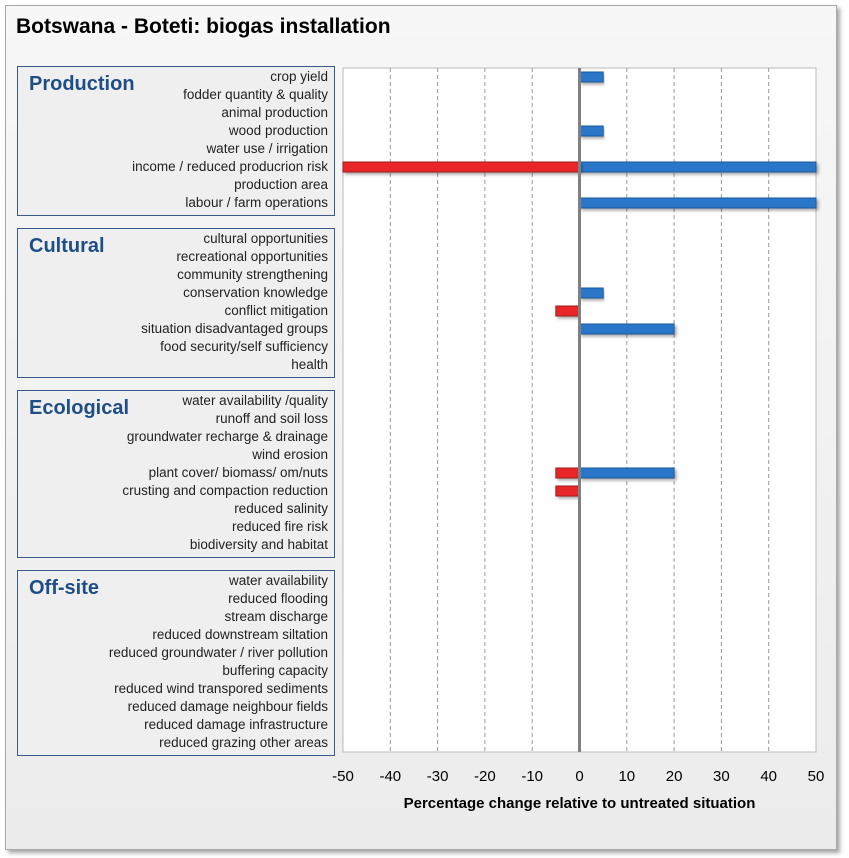 The height and width of the screenshot is (858, 849). Describe the element at coordinates (221, 688) in the screenshot. I see `category-label: reduced wind transpored sediments` at that location.